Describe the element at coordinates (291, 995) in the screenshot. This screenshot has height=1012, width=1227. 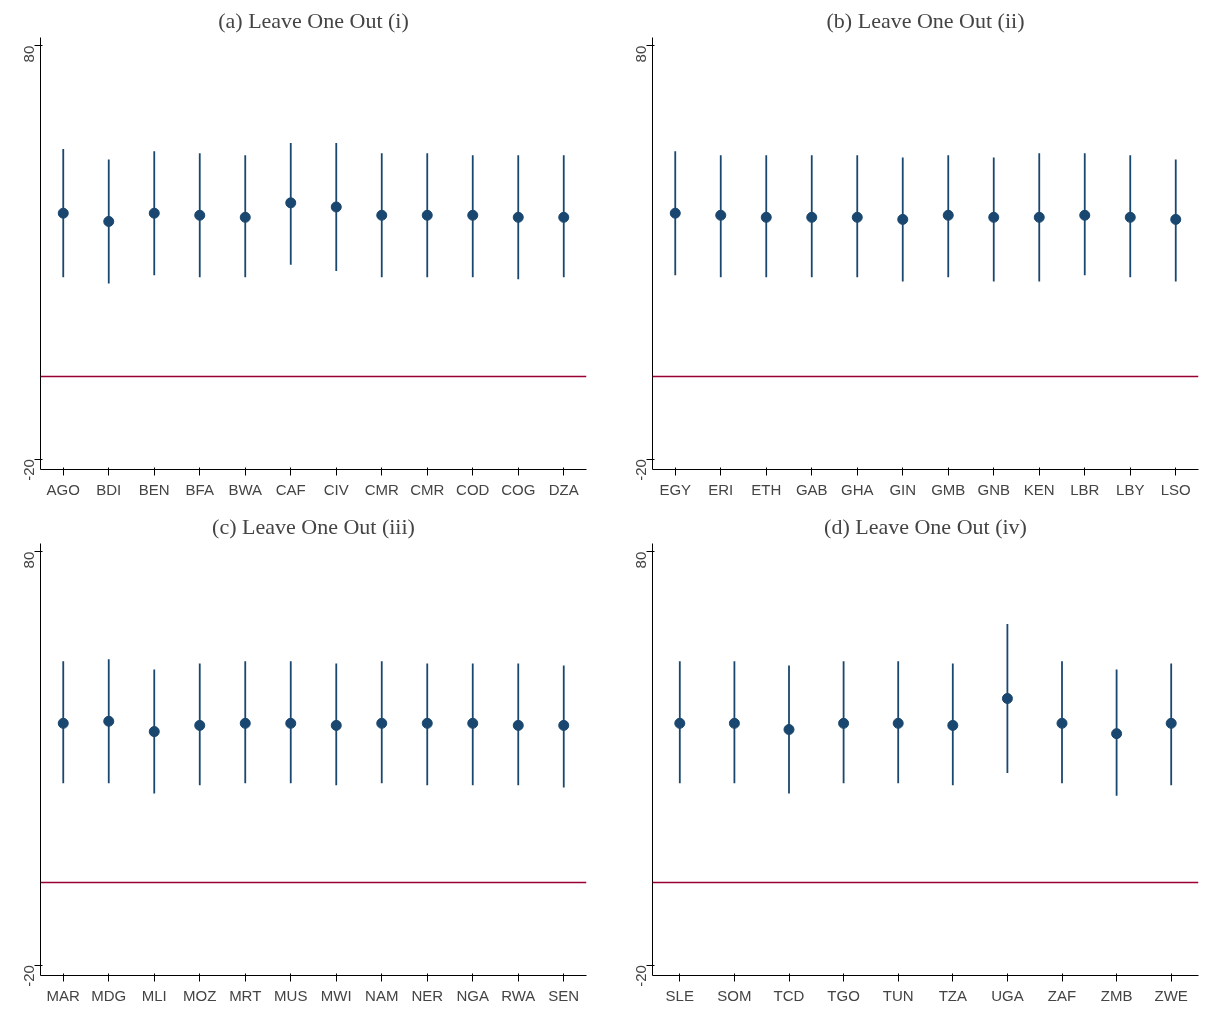
I see `x-tick-label: MUS` at that location.